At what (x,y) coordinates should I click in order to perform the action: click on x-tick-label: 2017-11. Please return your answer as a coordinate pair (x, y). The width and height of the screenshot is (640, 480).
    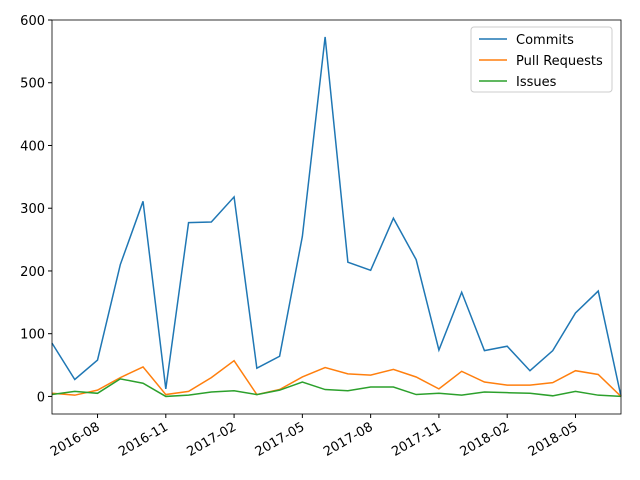
    Looking at the image, I should click on (416, 440).